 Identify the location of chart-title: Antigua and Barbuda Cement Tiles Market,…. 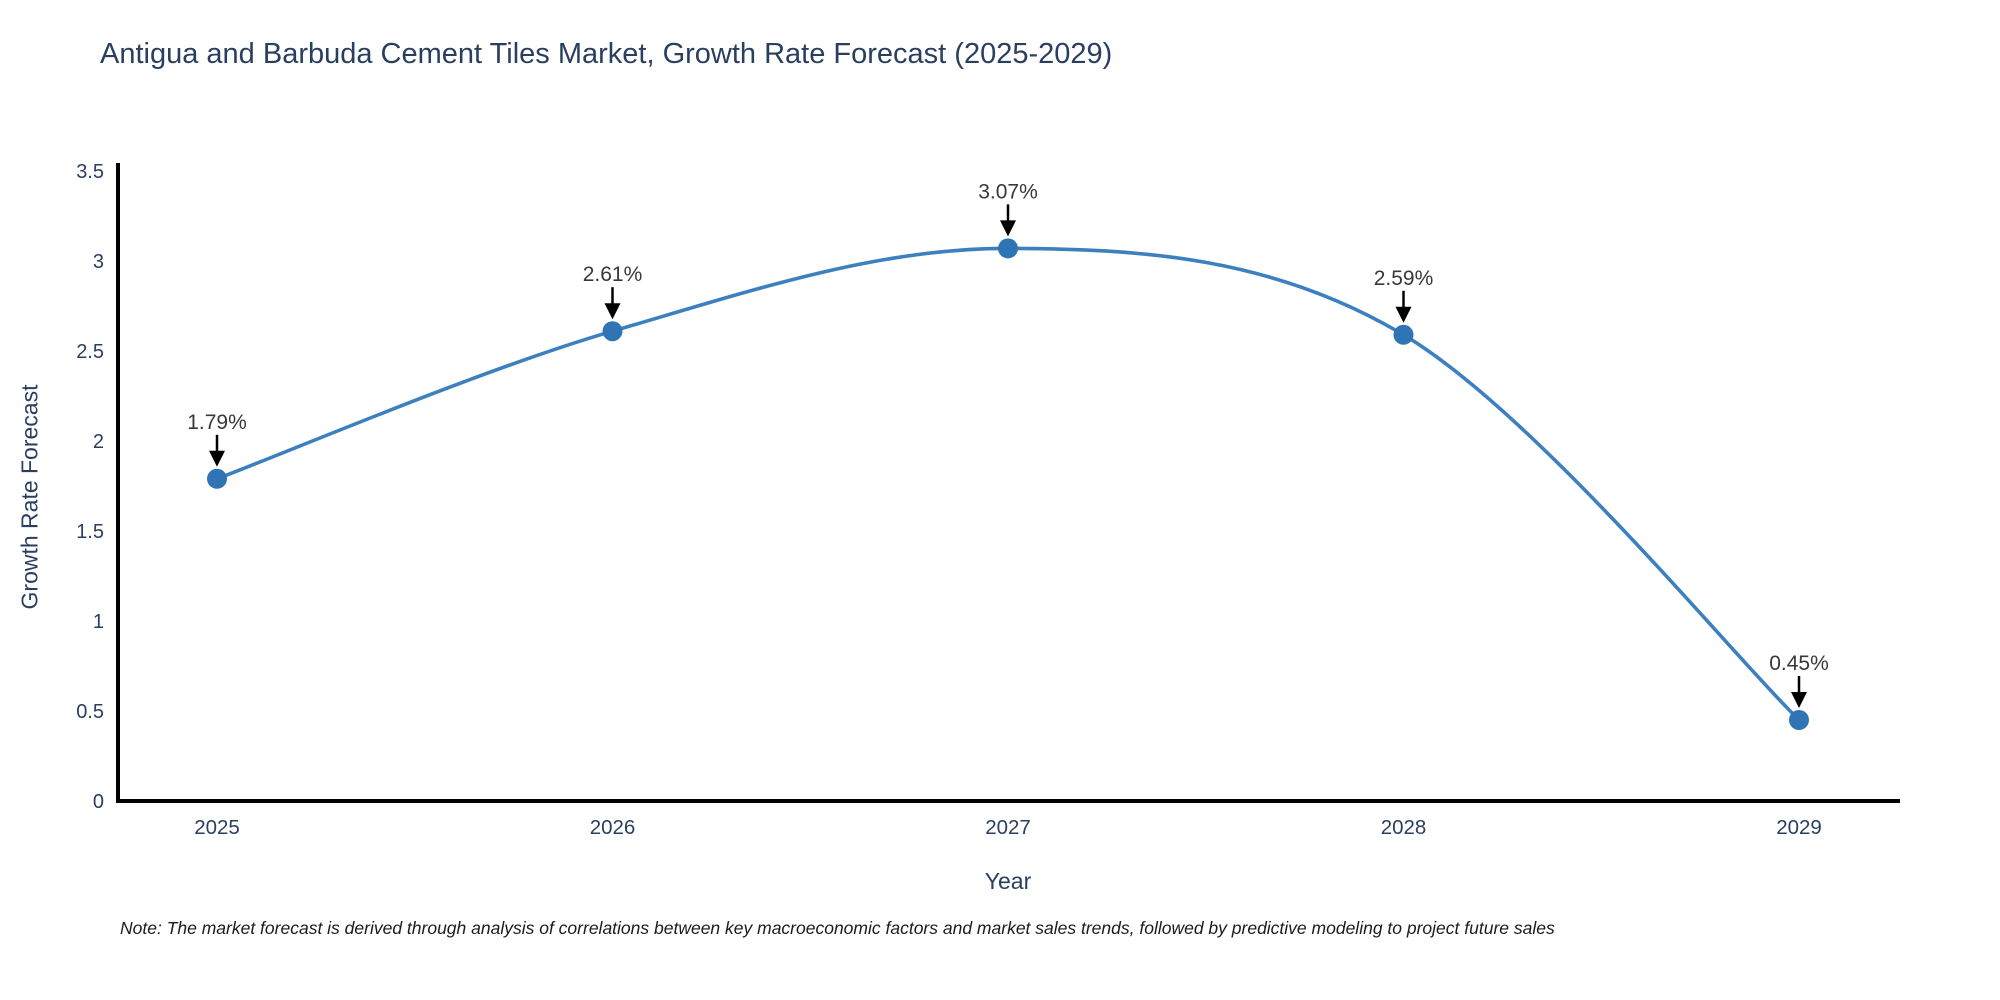
(606, 54).